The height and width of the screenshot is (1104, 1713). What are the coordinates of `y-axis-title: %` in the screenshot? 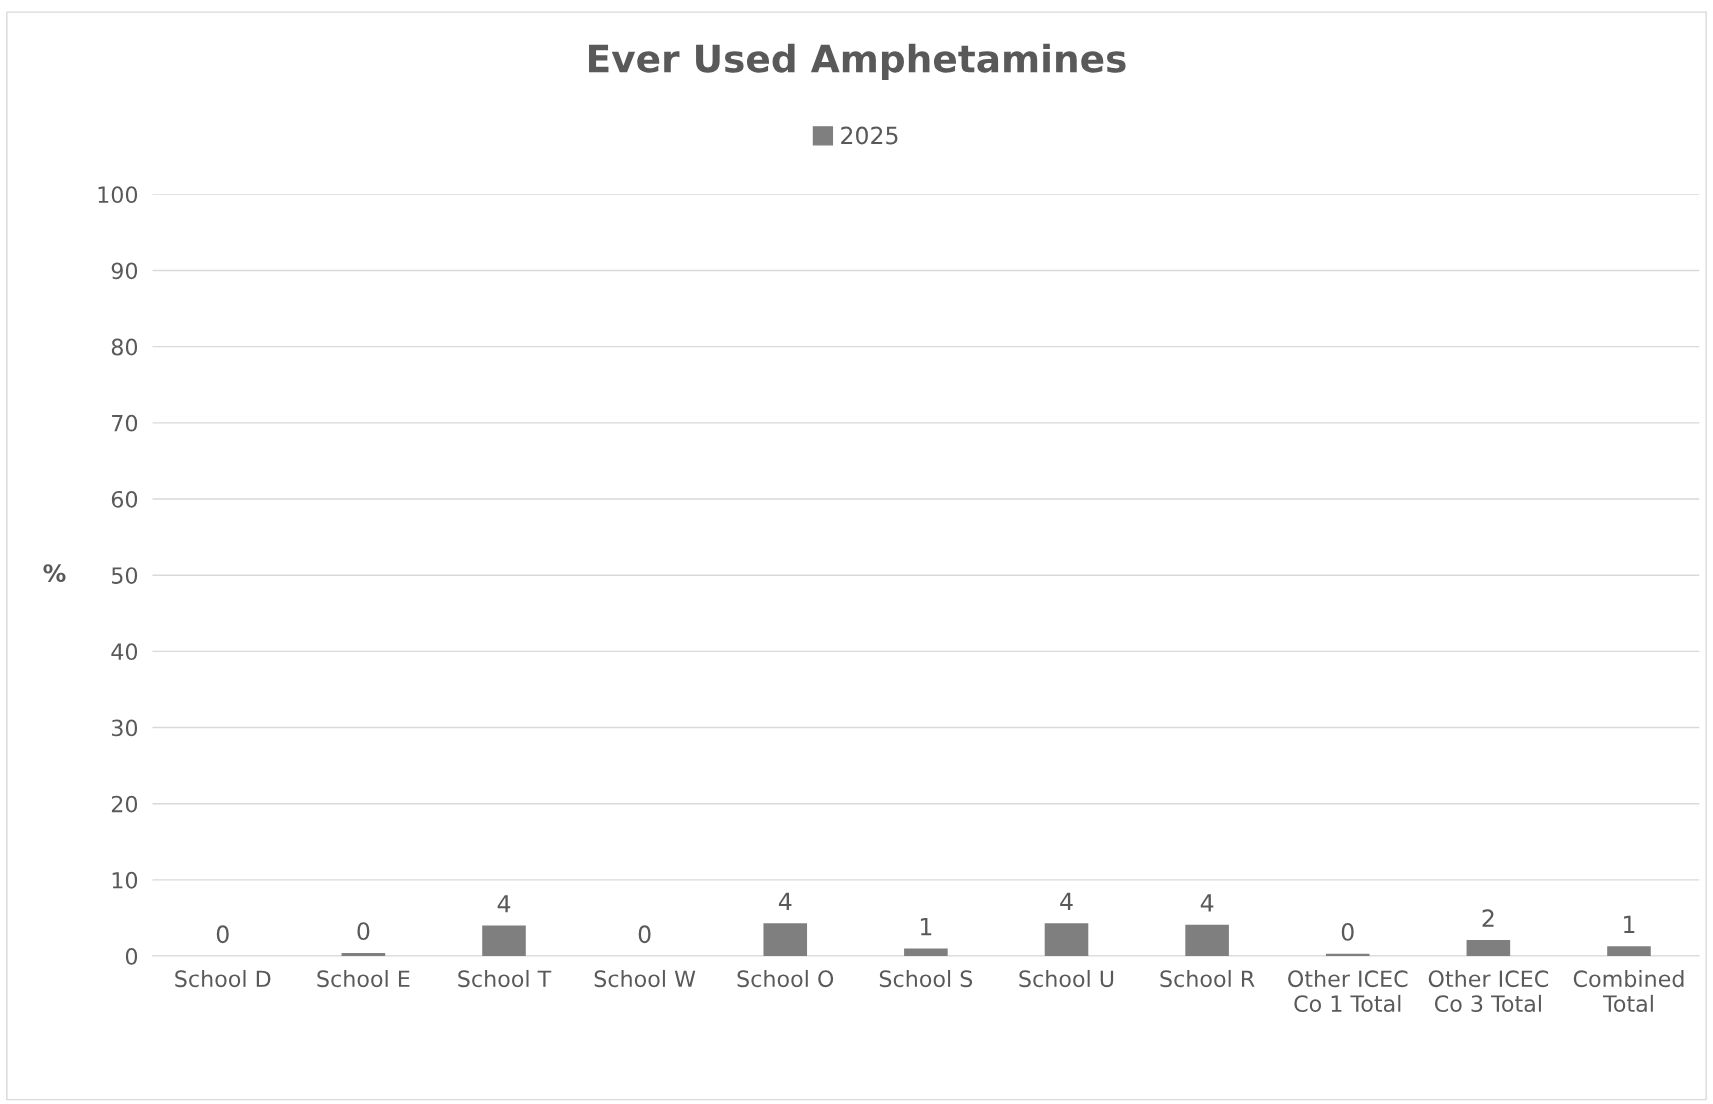 It's located at (54, 573).